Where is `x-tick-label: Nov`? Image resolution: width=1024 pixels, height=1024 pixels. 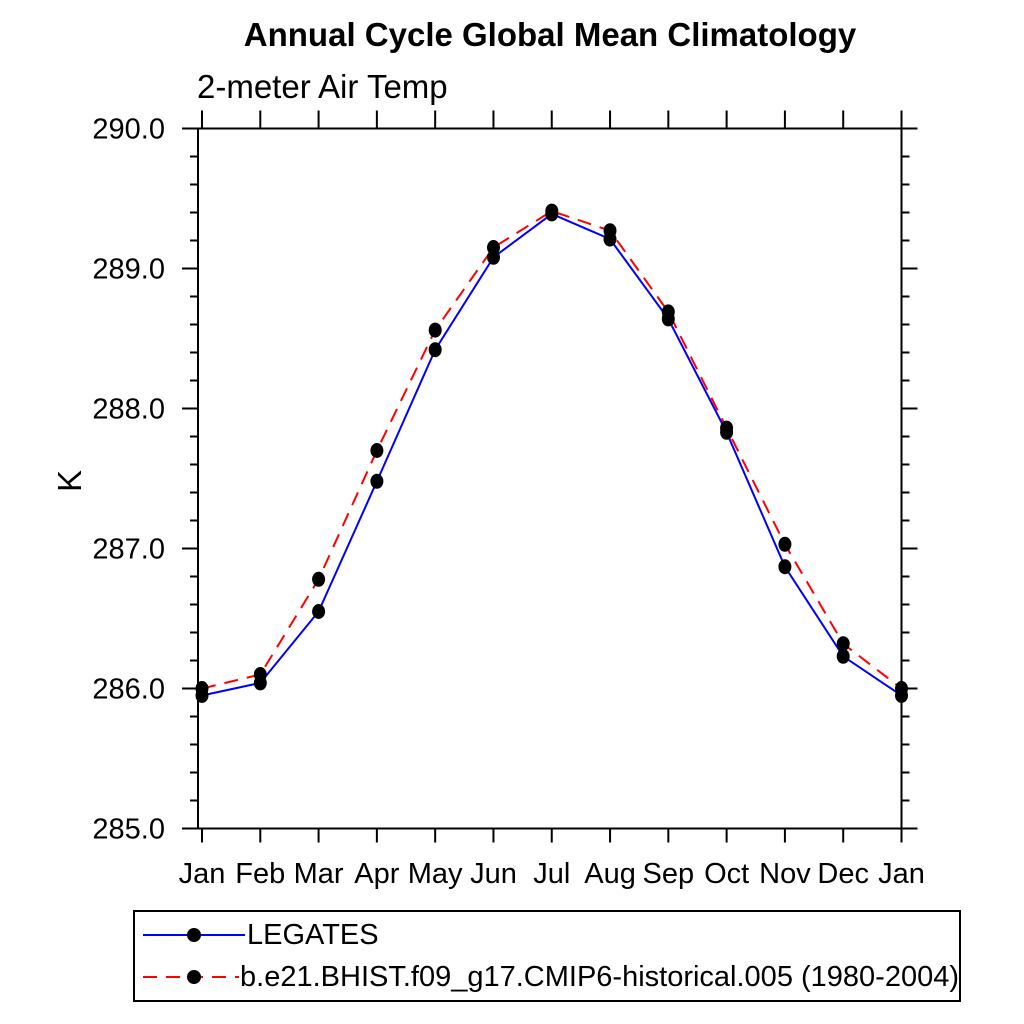 x-tick-label: Nov is located at coordinates (785, 874).